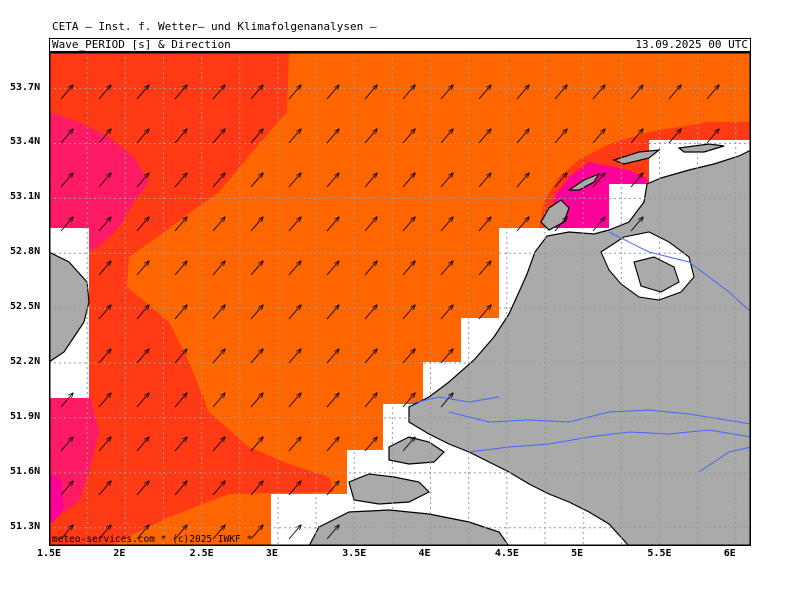 This screenshot has height=600, width=800. I want to click on lat-tick-label: 53.7N, so click(25, 87).